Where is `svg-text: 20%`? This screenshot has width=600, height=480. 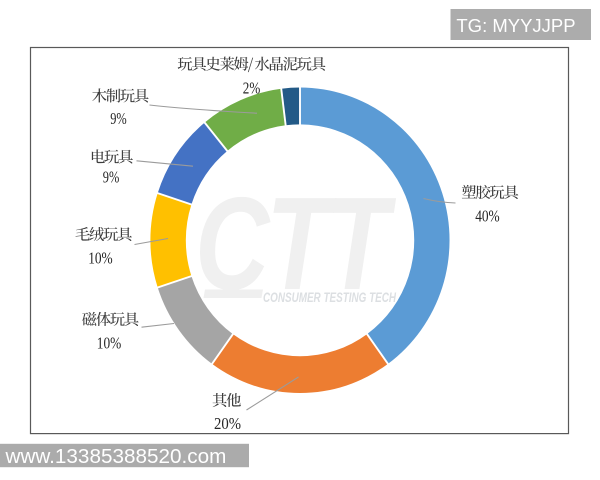 svg-text: 20% is located at coordinates (227, 423).